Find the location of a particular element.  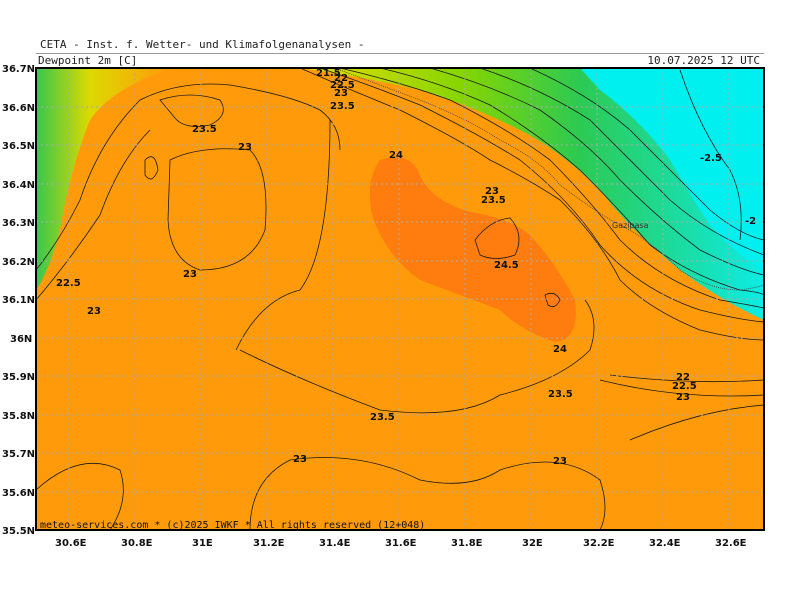

lat-label: 35.5N is located at coordinates (18, 531).